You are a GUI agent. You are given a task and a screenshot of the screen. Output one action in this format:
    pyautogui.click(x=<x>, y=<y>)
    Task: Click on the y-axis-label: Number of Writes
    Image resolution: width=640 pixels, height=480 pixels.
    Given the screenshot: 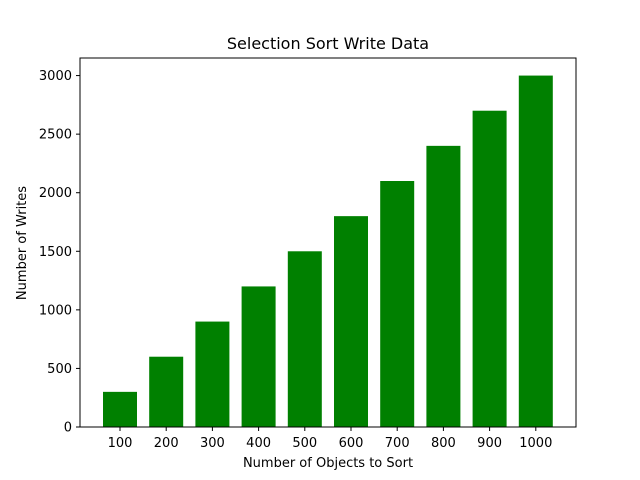 What is the action you would take?
    pyautogui.click(x=22, y=243)
    